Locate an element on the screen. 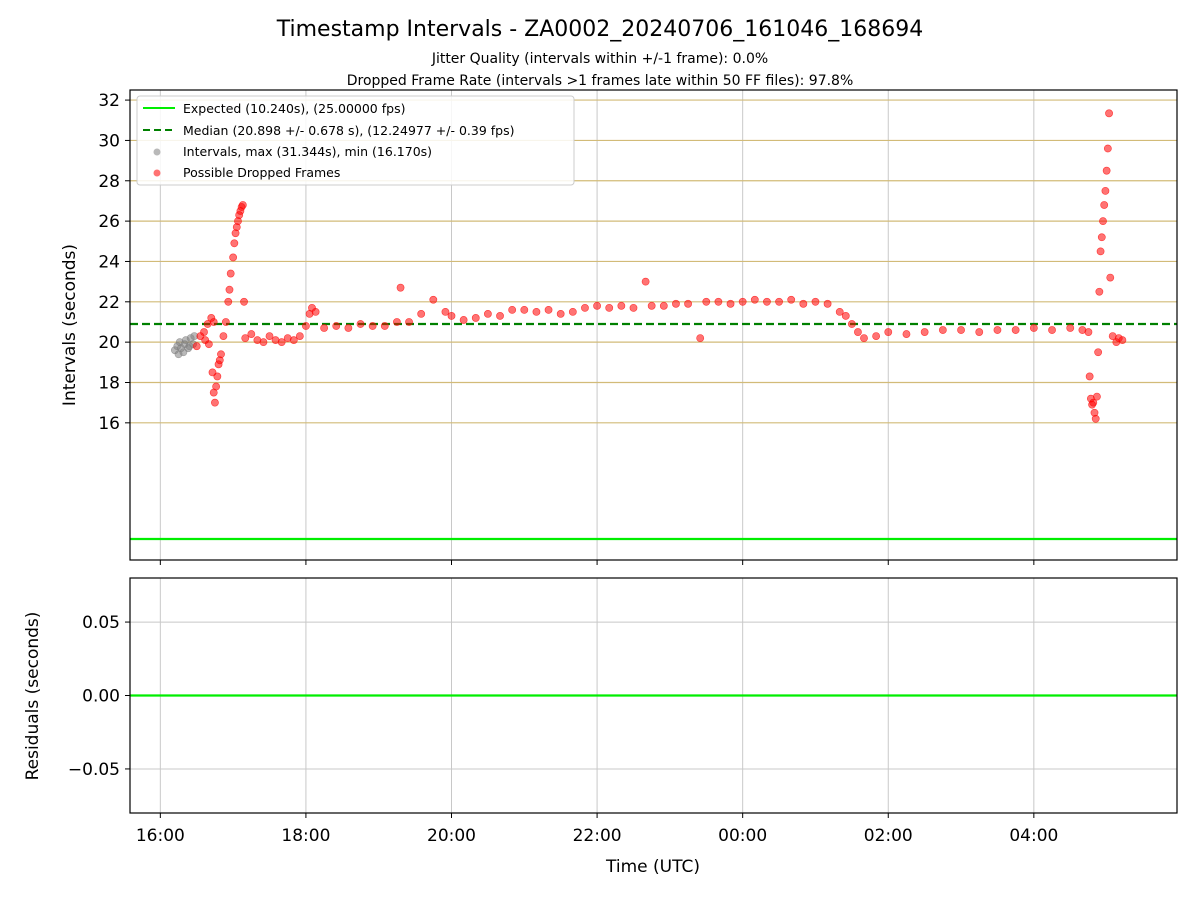 Image resolution: width=1200 pixels, height=900 pixels. legend-expected-label: Expected (10.240s), (25.00000 fps) is located at coordinates (294, 108).